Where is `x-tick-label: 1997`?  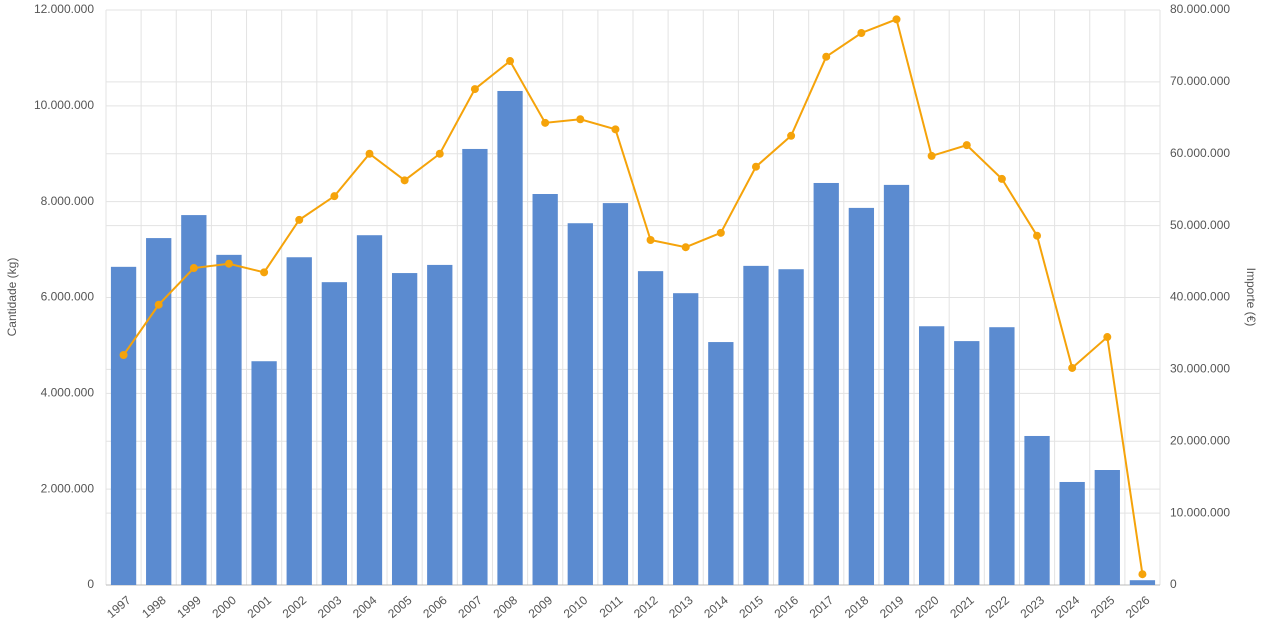
x-tick-label: 1997 is located at coordinates (119, 607).